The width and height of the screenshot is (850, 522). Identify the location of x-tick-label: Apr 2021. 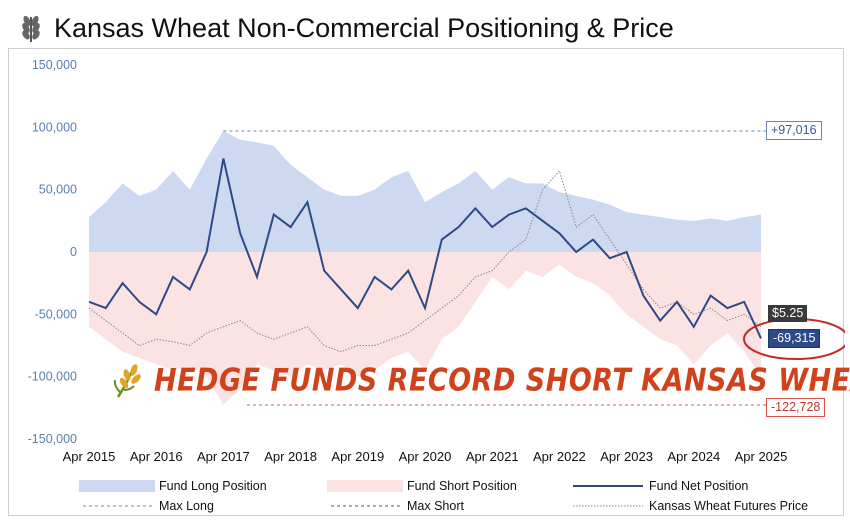
(492, 456).